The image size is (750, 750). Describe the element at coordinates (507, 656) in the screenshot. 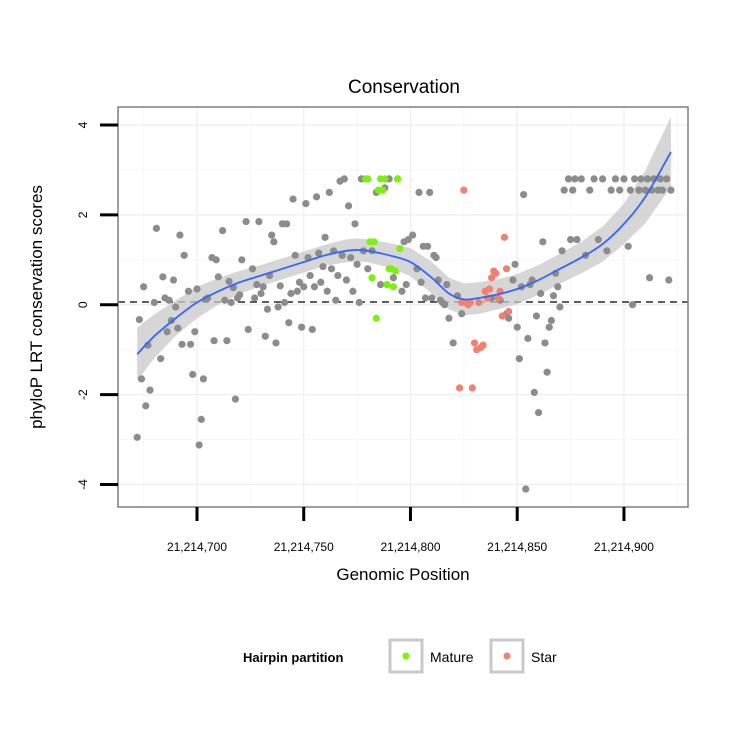

I see `legend-key-star` at that location.